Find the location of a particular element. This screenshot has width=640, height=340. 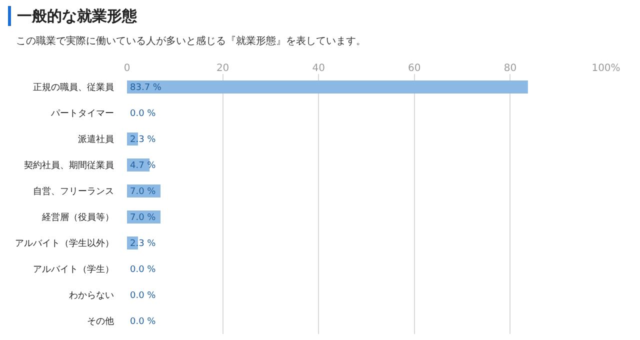

x-tick-label: 80 is located at coordinates (510, 68).